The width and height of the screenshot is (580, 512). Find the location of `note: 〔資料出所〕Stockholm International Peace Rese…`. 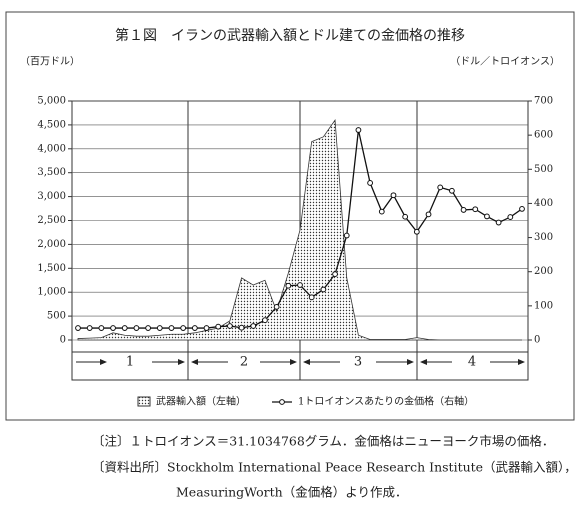

note: 〔資料出所〕Stockholm International Peace Rese… is located at coordinates (334, 467).